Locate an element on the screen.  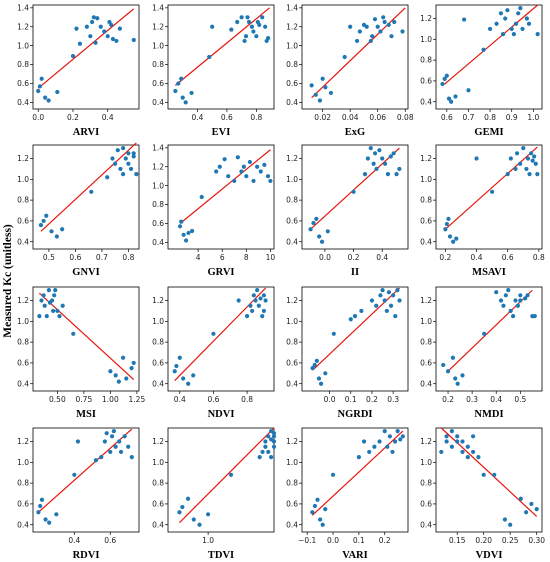
x-tick-label: 4 is located at coordinates (198, 257).